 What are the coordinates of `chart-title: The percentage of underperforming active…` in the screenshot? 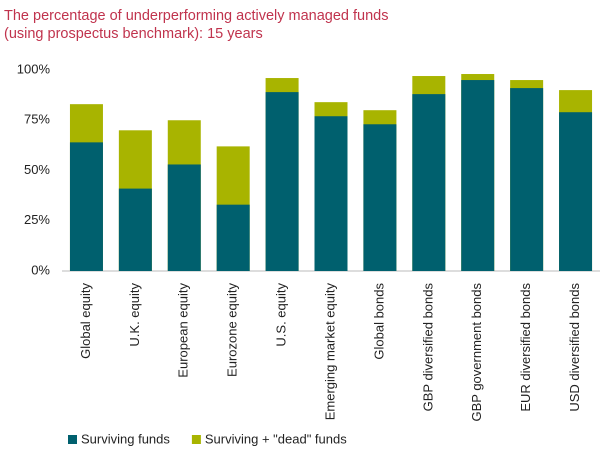 It's located at (196, 16).